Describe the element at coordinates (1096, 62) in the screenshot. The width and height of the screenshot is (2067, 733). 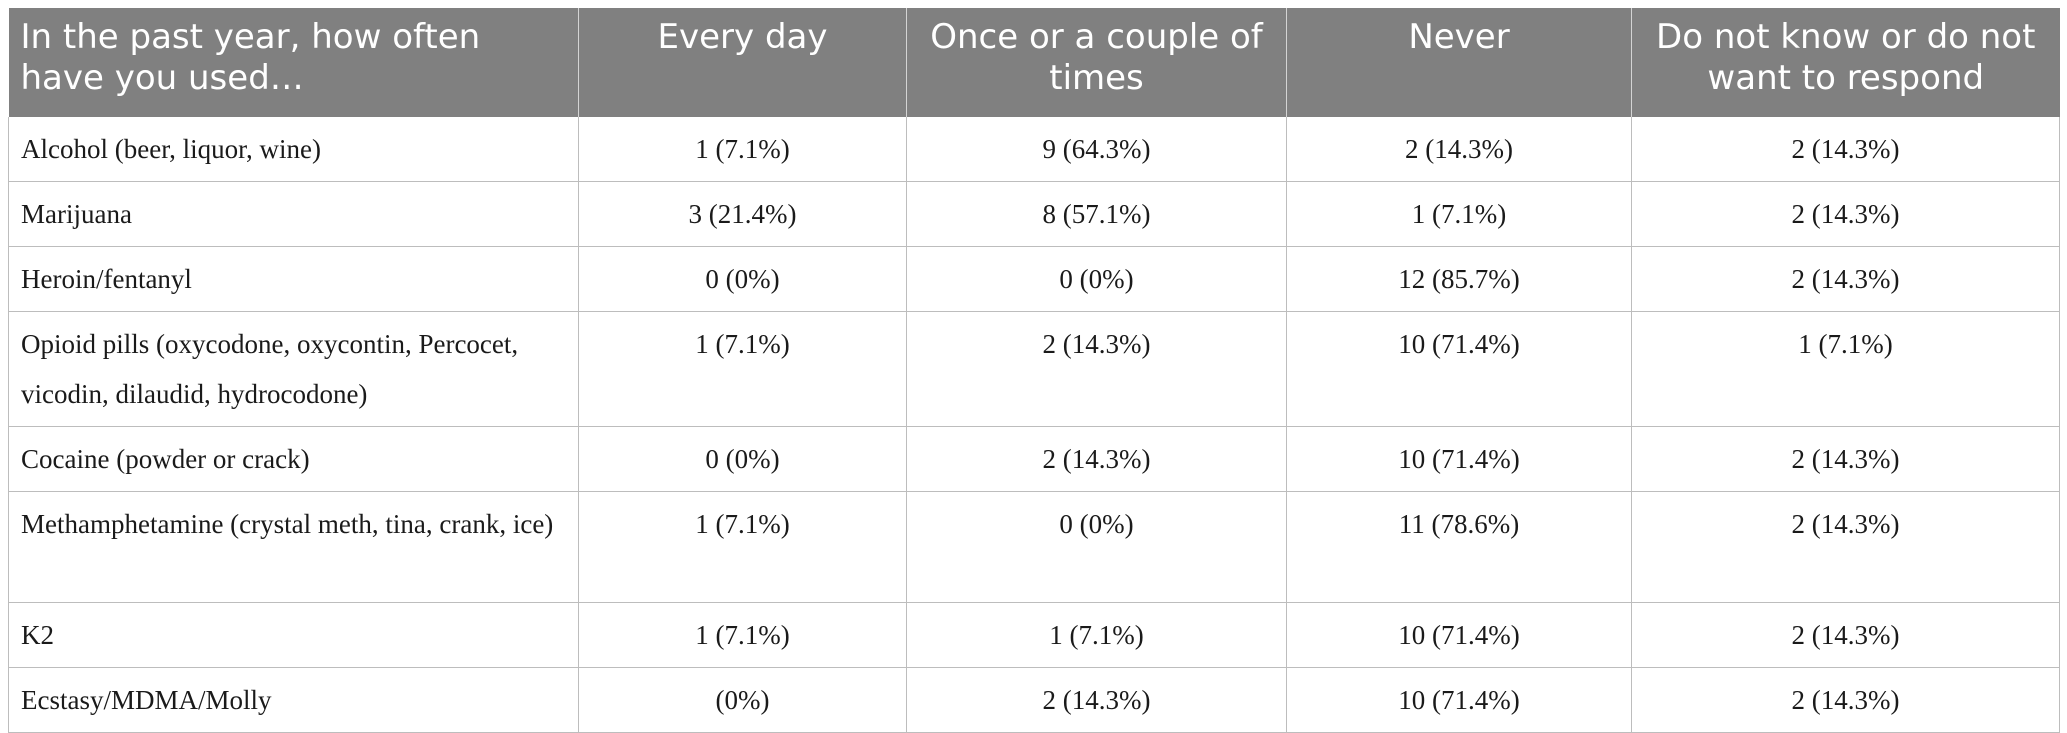
I see `header-once-or-couple: Once or a couple of times` at that location.